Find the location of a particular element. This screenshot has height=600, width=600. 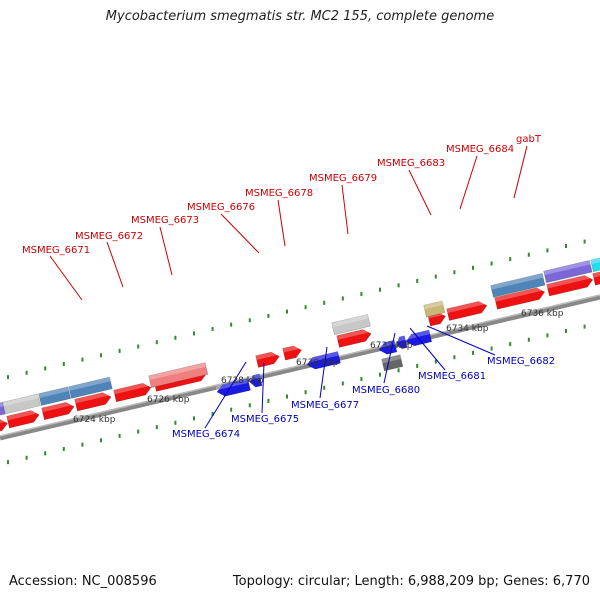

tick-label-6726: 6726 kbp is located at coordinates (168, 400).